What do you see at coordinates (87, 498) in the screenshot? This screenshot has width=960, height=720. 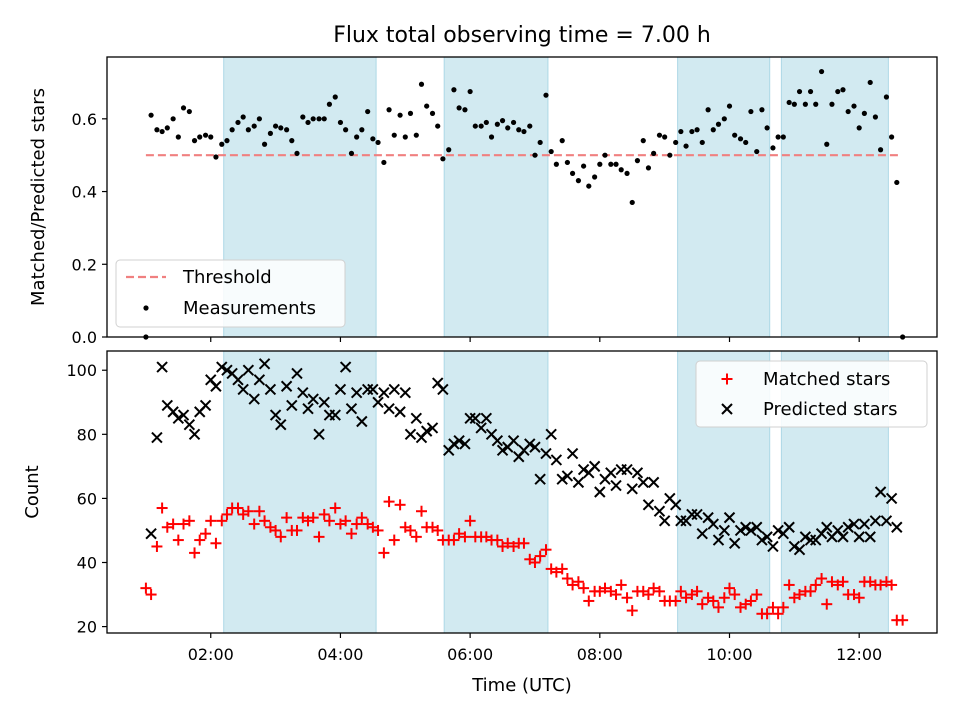 I see `y-tick-label: 60` at bounding box center [87, 498].